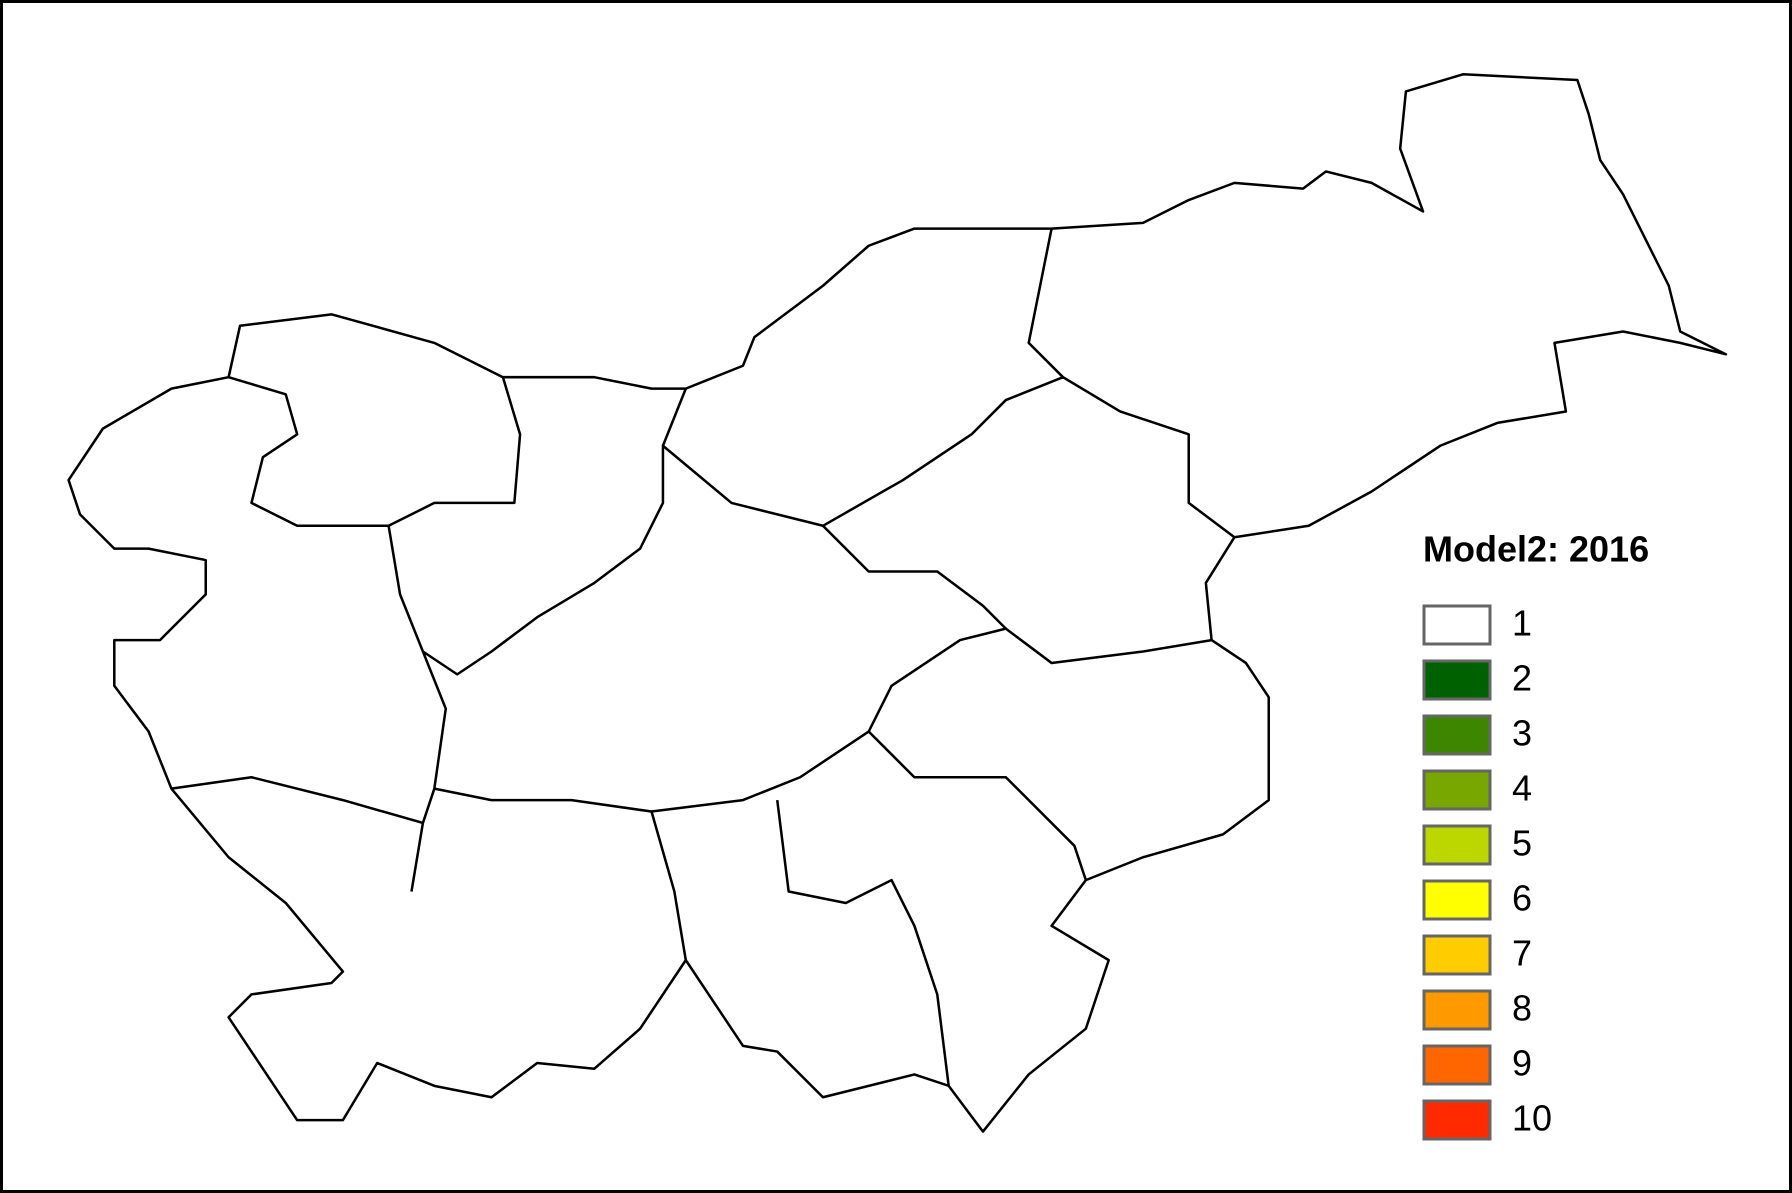  I want to click on legend-label: 9, so click(1522, 1063).